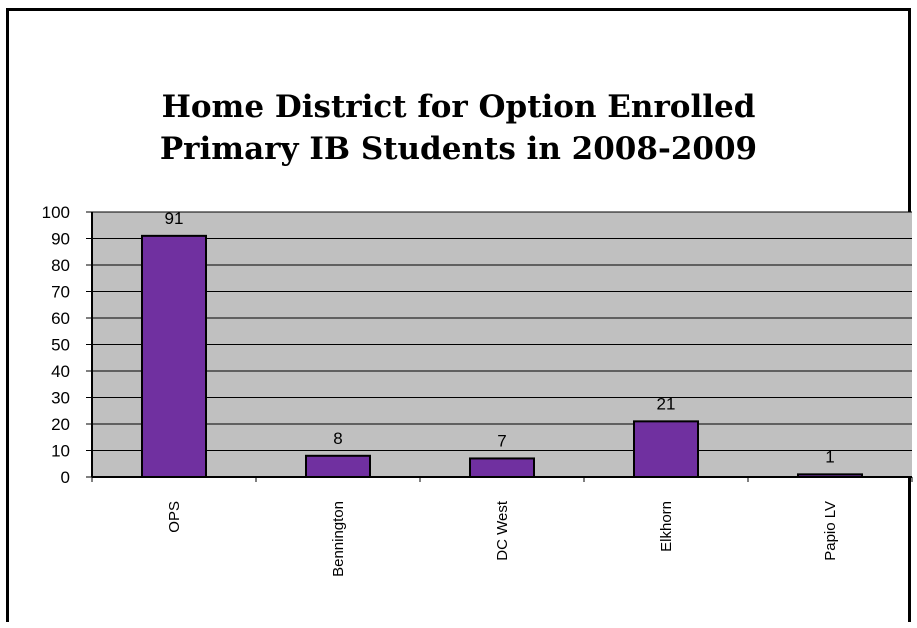 The width and height of the screenshot is (917, 628). I want to click on y-tick-label: 10, so click(60, 451).